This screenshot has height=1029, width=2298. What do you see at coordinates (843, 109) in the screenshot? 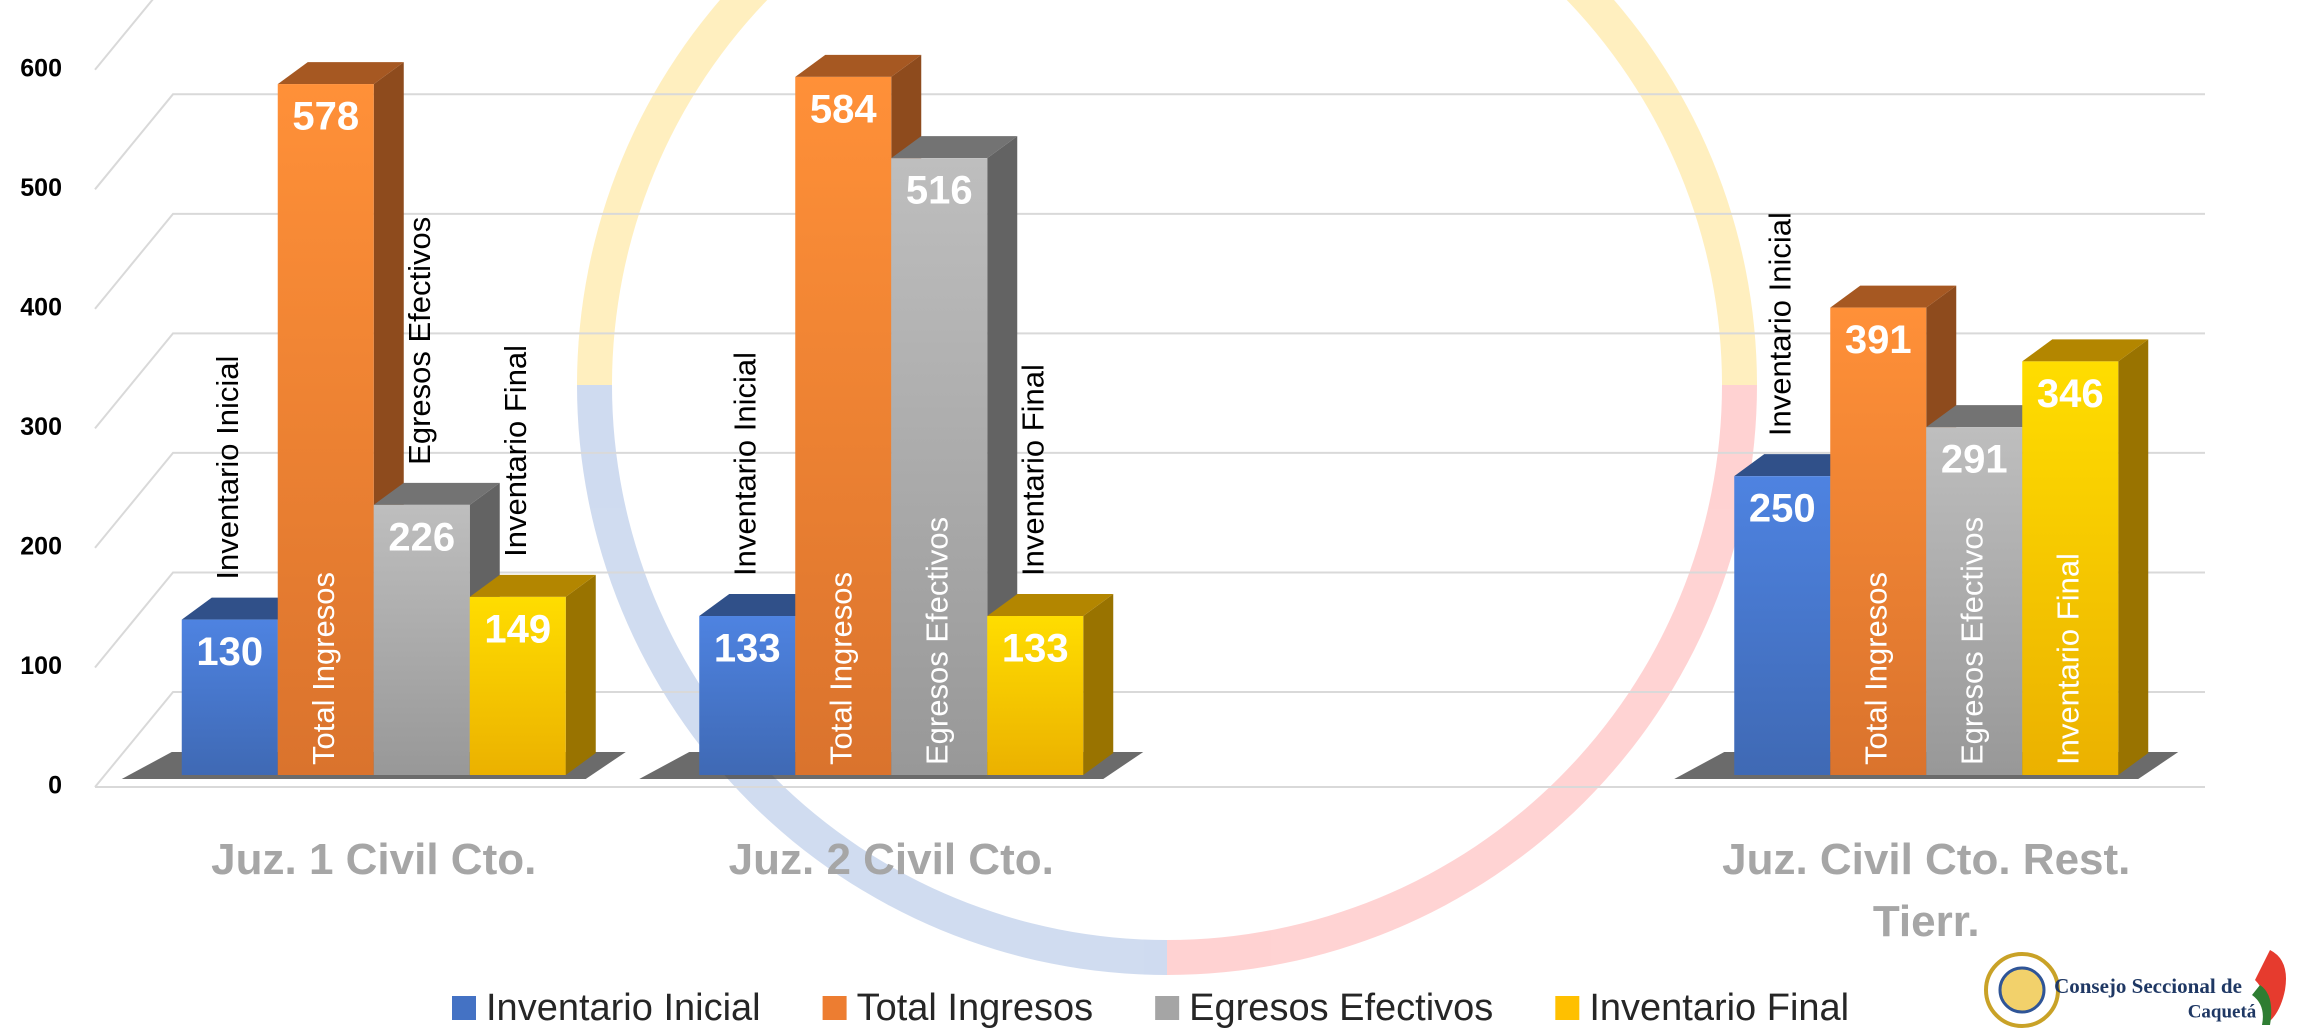
I see `value-label: 584` at bounding box center [843, 109].